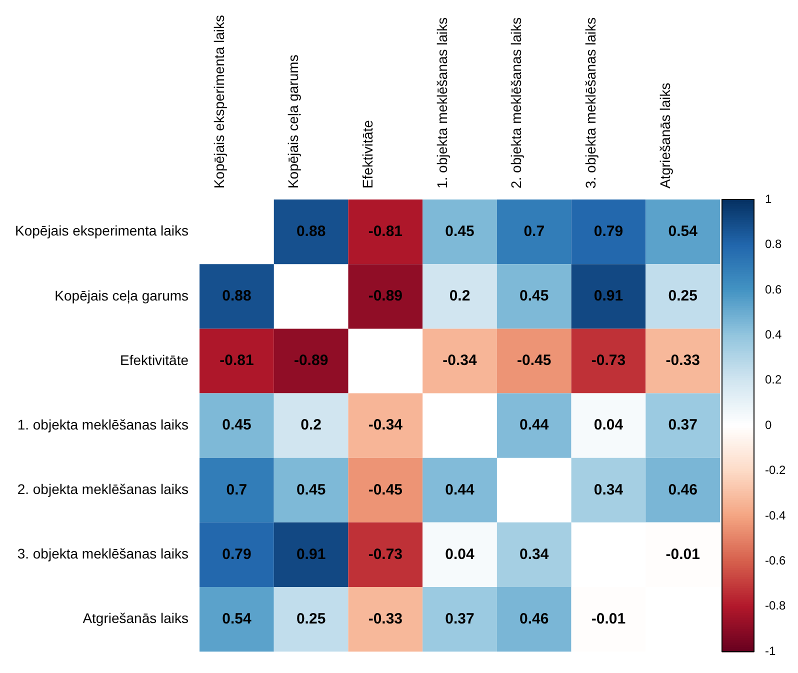  What do you see at coordinates (103, 424) in the screenshot?
I see `y-tick-label: 1. objekta meklēšanas laiks` at bounding box center [103, 424].